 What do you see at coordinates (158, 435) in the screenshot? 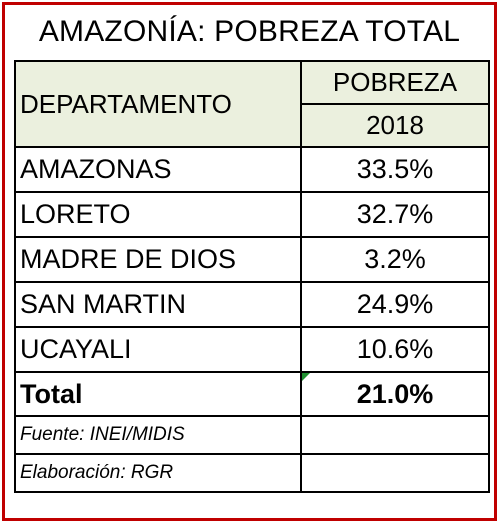
I see `footer-source: Fuente: INEI/MIDIS` at bounding box center [158, 435].